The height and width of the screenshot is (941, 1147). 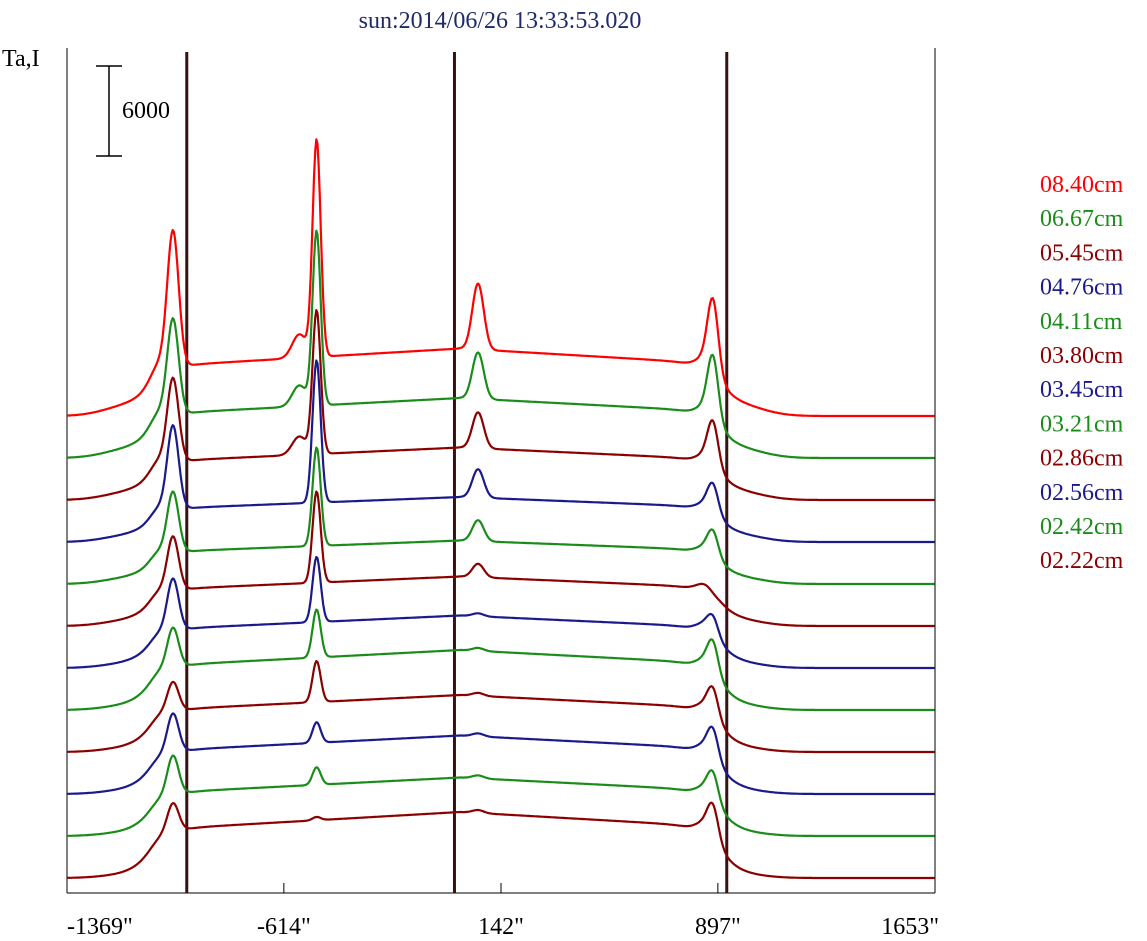 I want to click on series-line-02.56cm, so click(x=501, y=754).